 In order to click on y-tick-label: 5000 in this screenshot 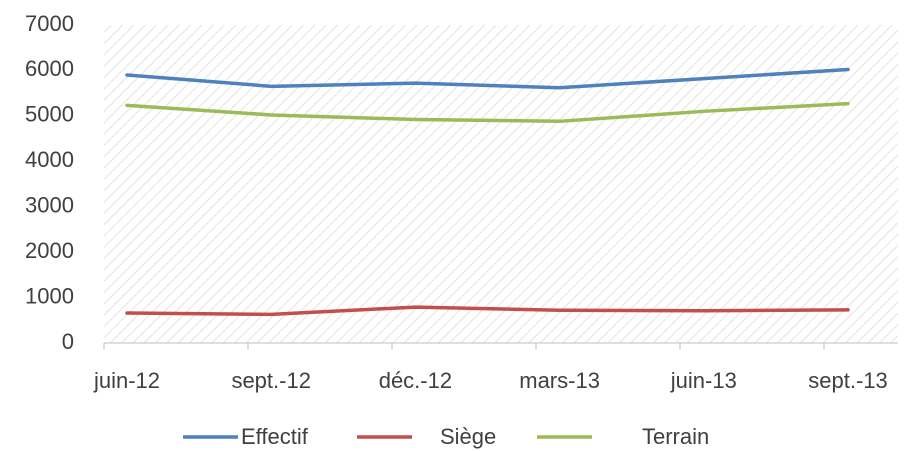, I will do `click(49, 114)`.